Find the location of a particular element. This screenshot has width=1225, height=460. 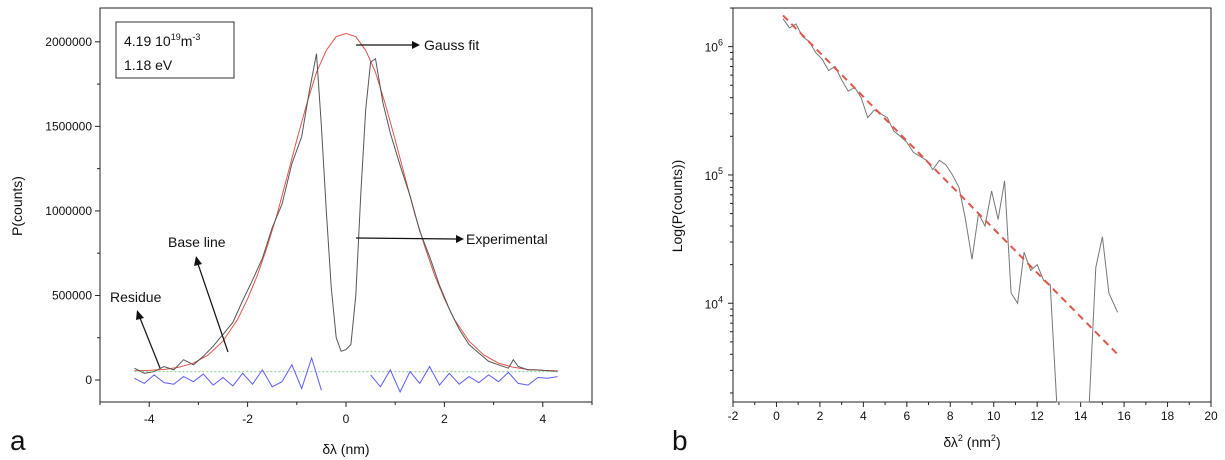

base-line-arrow is located at coordinates (213, 308).